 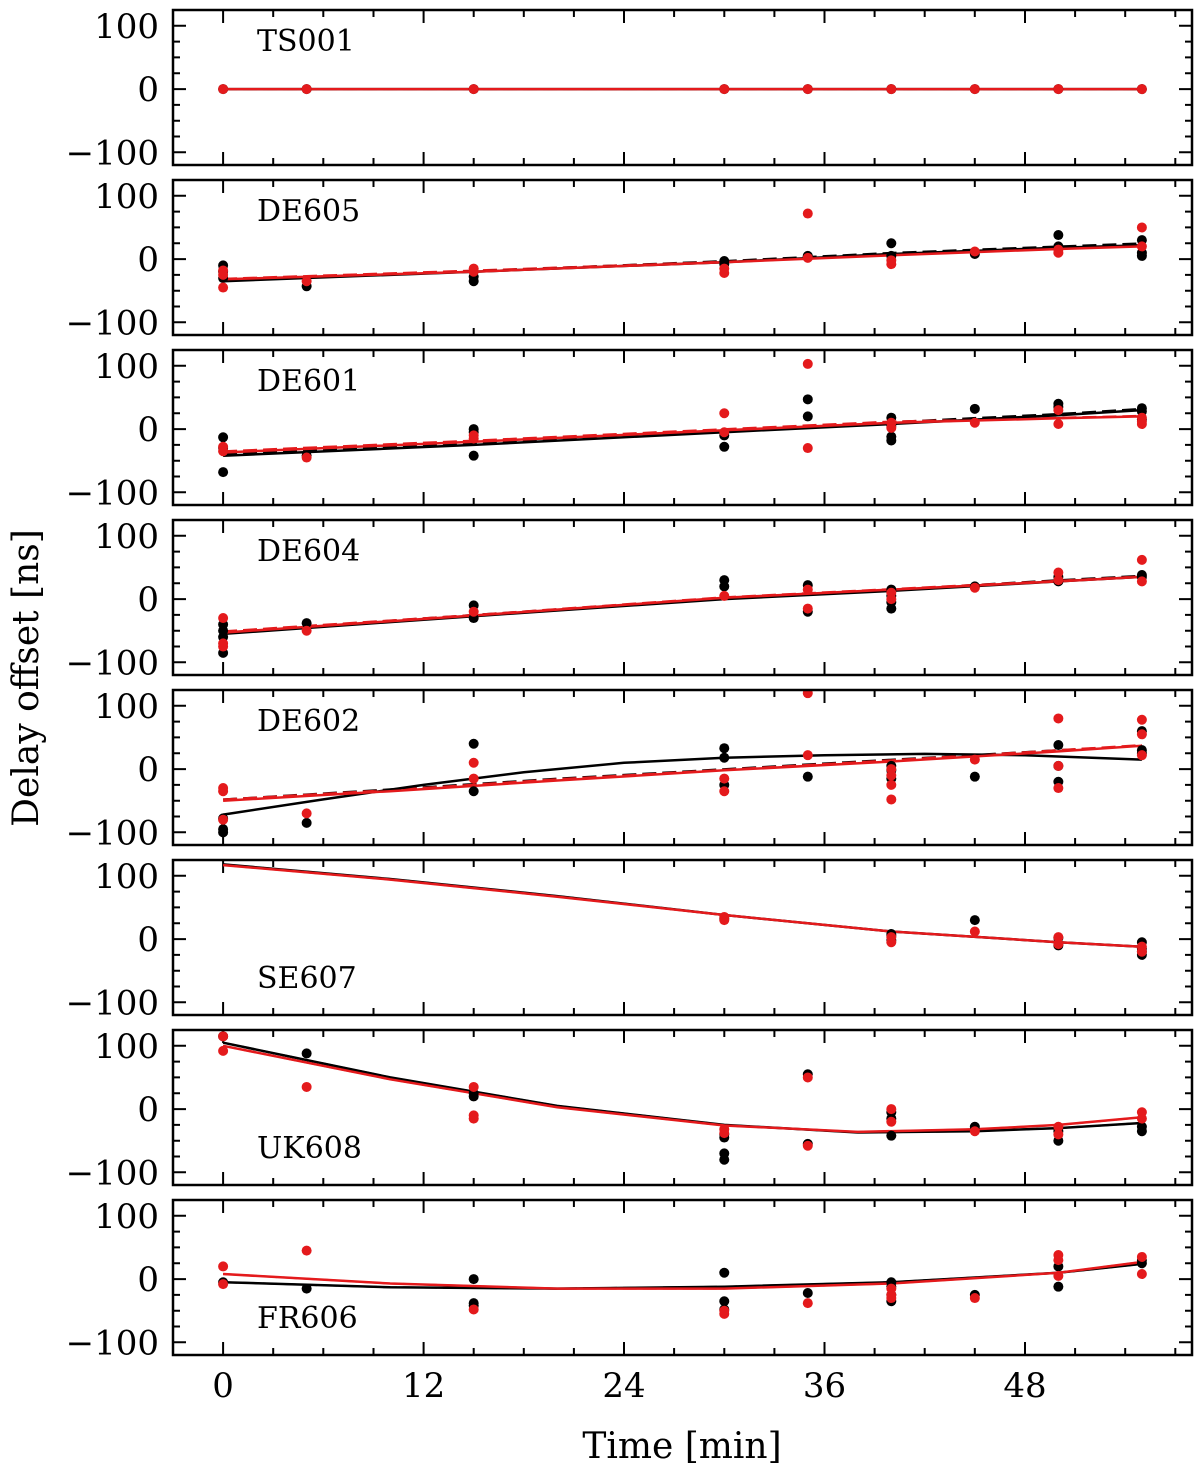 I want to click on panel-label: FR606, so click(x=307, y=1318).